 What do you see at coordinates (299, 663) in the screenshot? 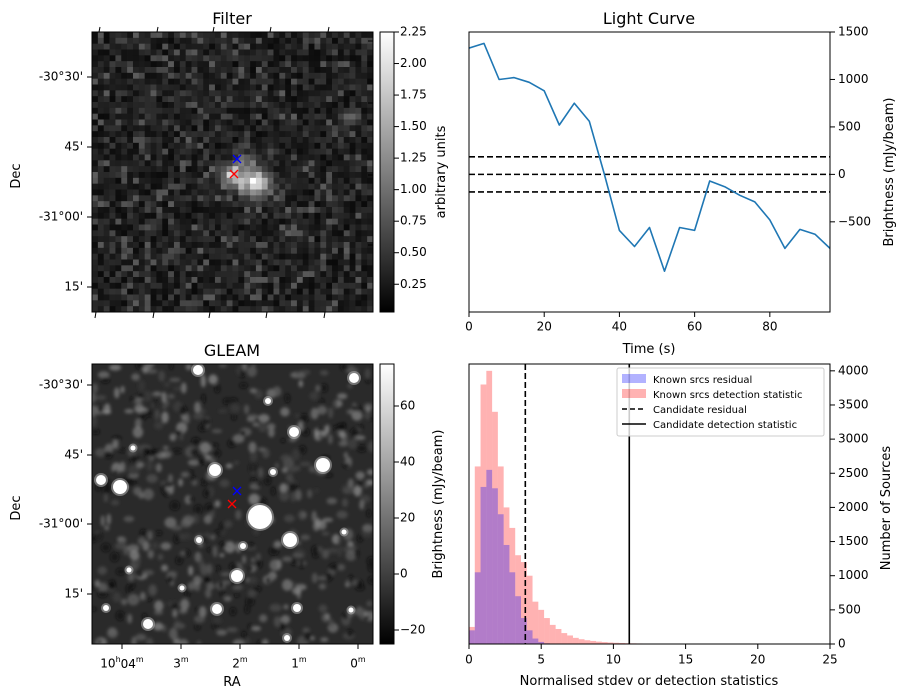
I see `gleam-x-tick-label: 1m` at bounding box center [299, 663].